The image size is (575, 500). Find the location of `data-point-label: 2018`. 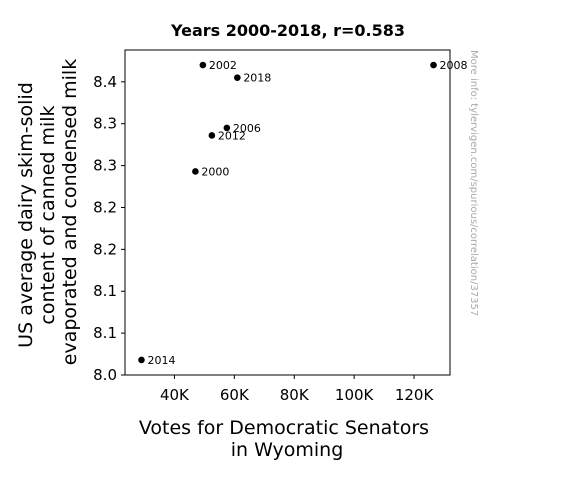

data-point-label: 2018 is located at coordinates (257, 78).